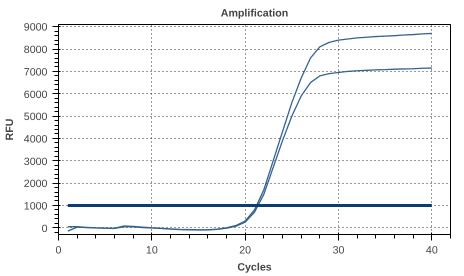  What do you see at coordinates (36, 162) in the screenshot?
I see `y-tick-label: 3000` at bounding box center [36, 162].